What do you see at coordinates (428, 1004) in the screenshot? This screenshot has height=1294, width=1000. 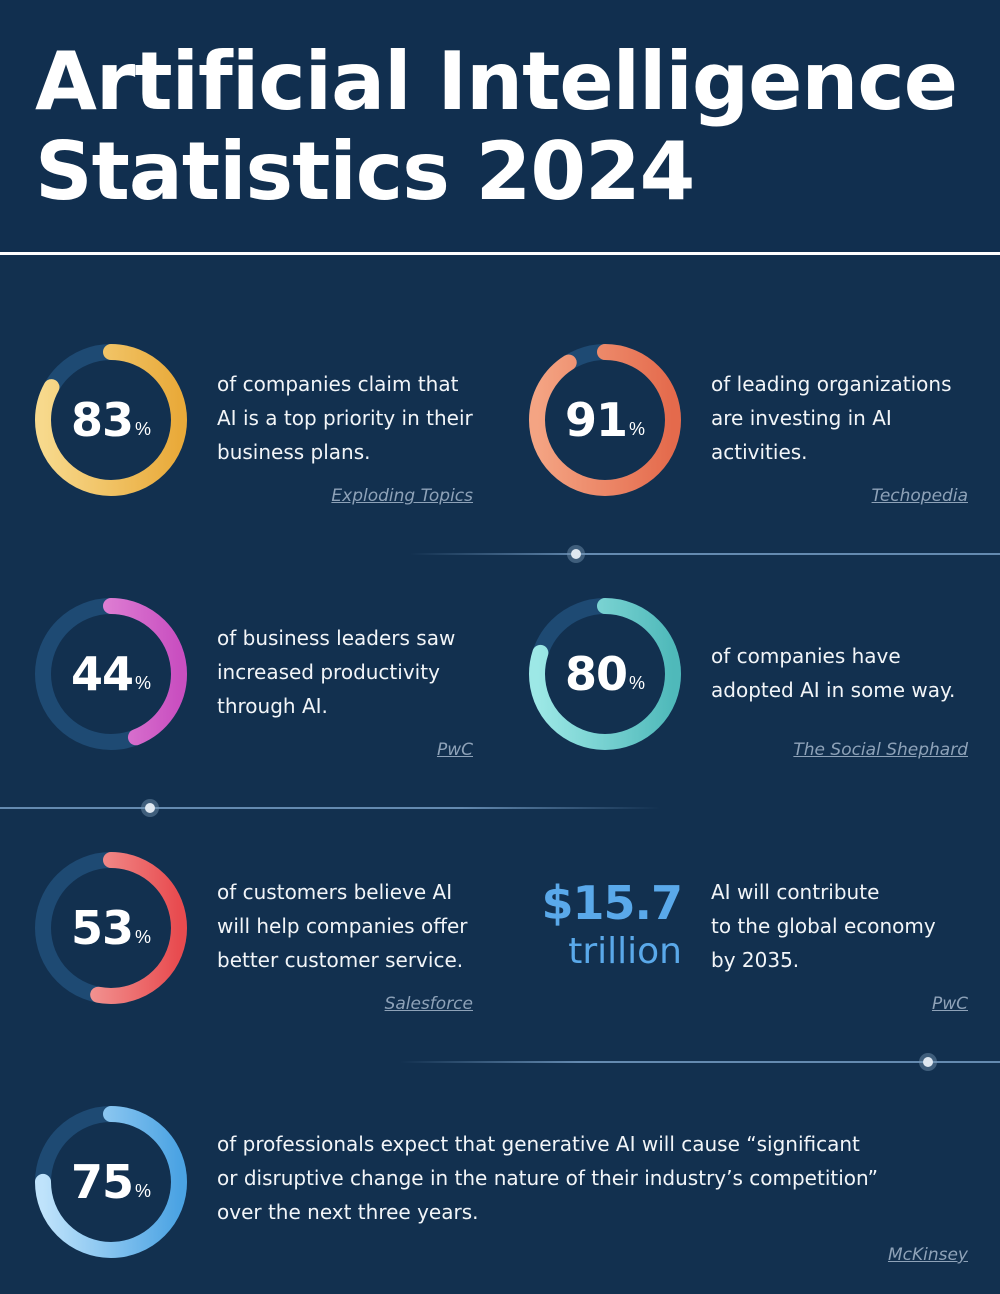 I see `source-link: Salesforce` at bounding box center [428, 1004].